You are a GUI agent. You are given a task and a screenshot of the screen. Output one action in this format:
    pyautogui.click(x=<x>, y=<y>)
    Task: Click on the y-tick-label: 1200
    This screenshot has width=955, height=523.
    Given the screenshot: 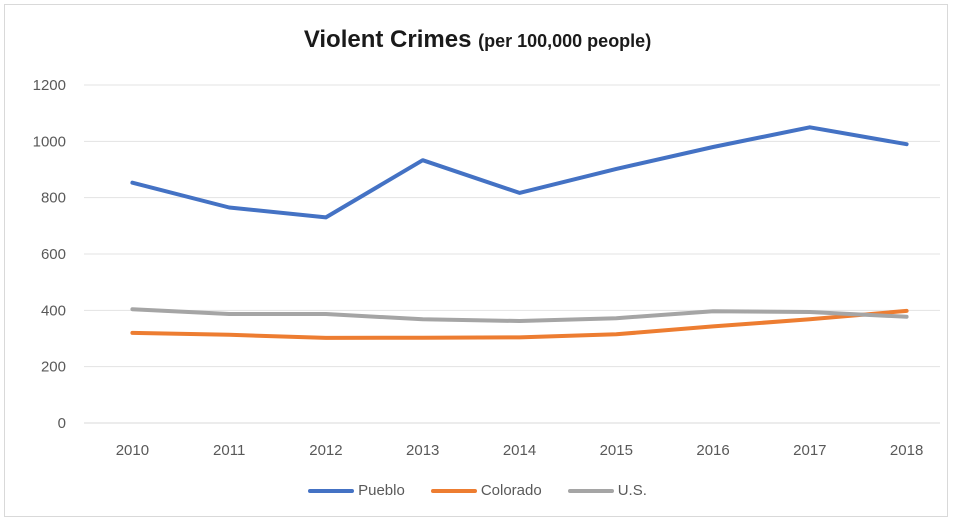 What is the action you would take?
    pyautogui.click(x=49, y=85)
    